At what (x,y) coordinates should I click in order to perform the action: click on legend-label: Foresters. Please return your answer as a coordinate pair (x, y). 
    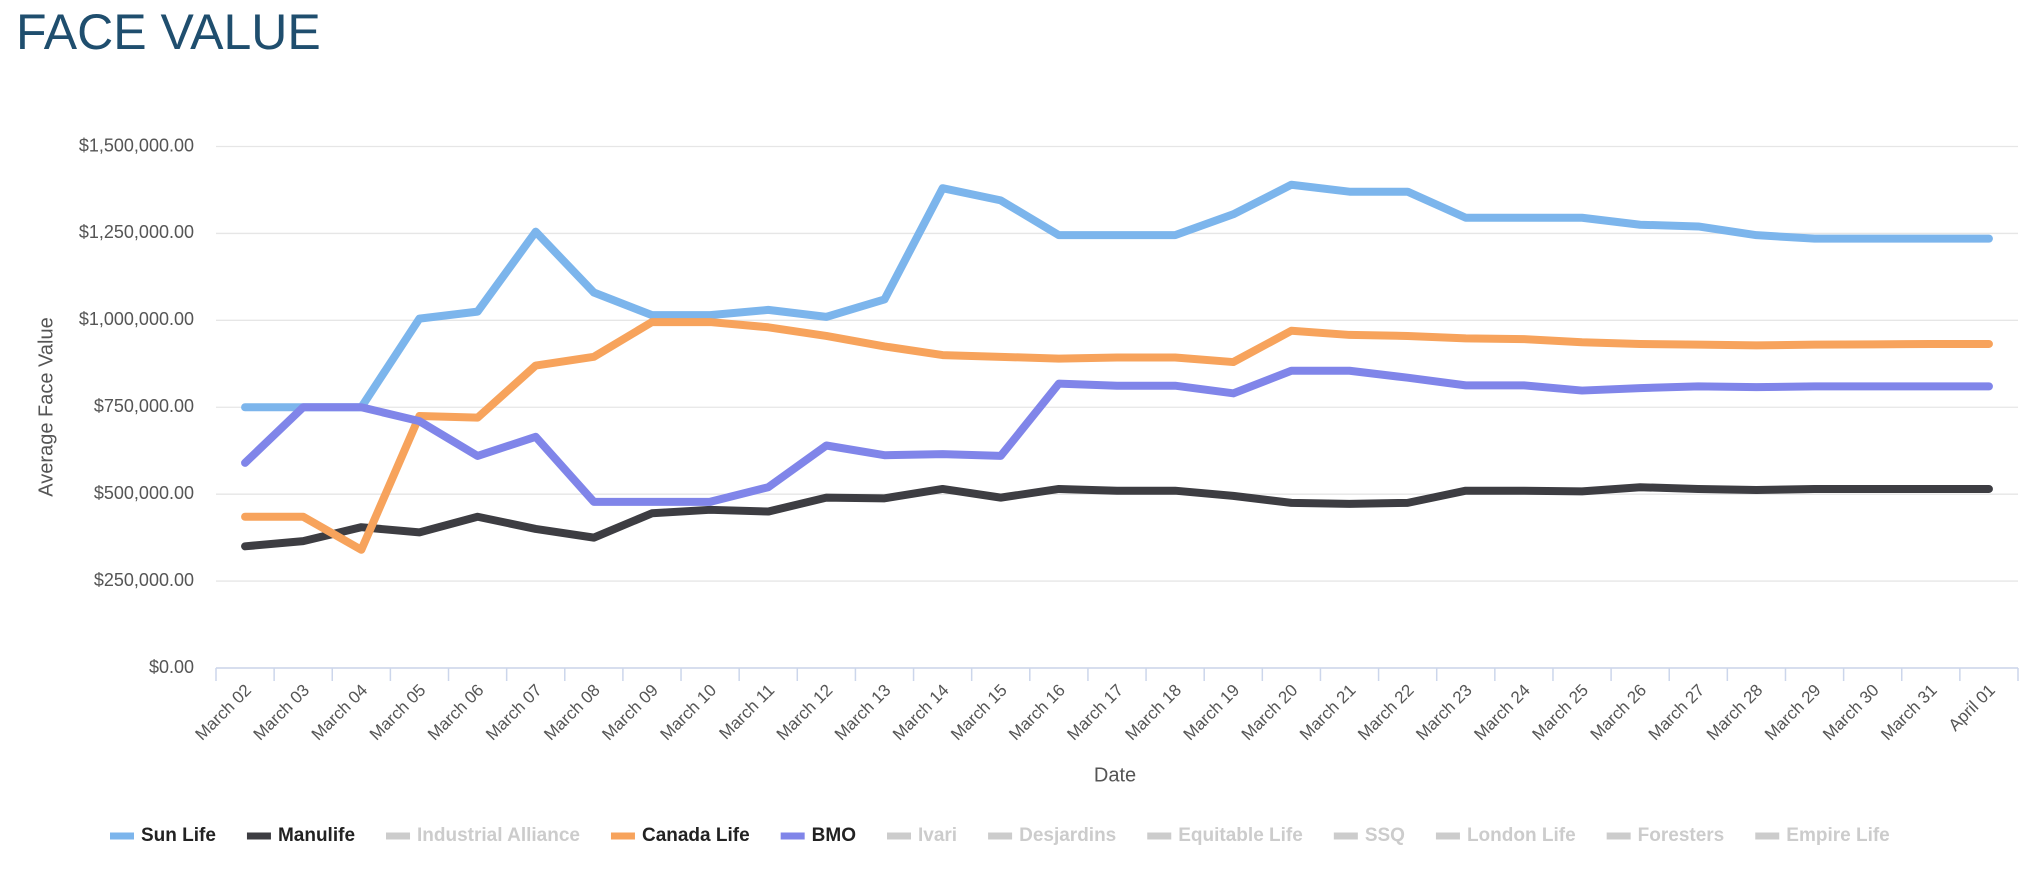
    Looking at the image, I should click on (1681, 835).